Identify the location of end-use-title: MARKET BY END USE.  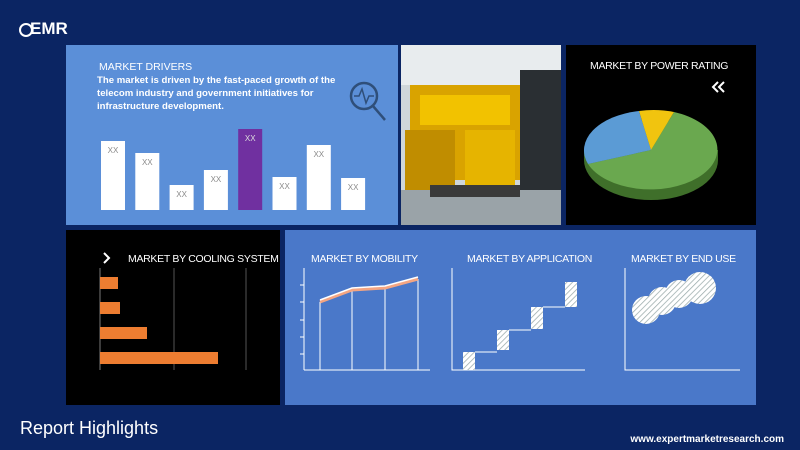
(683, 259).